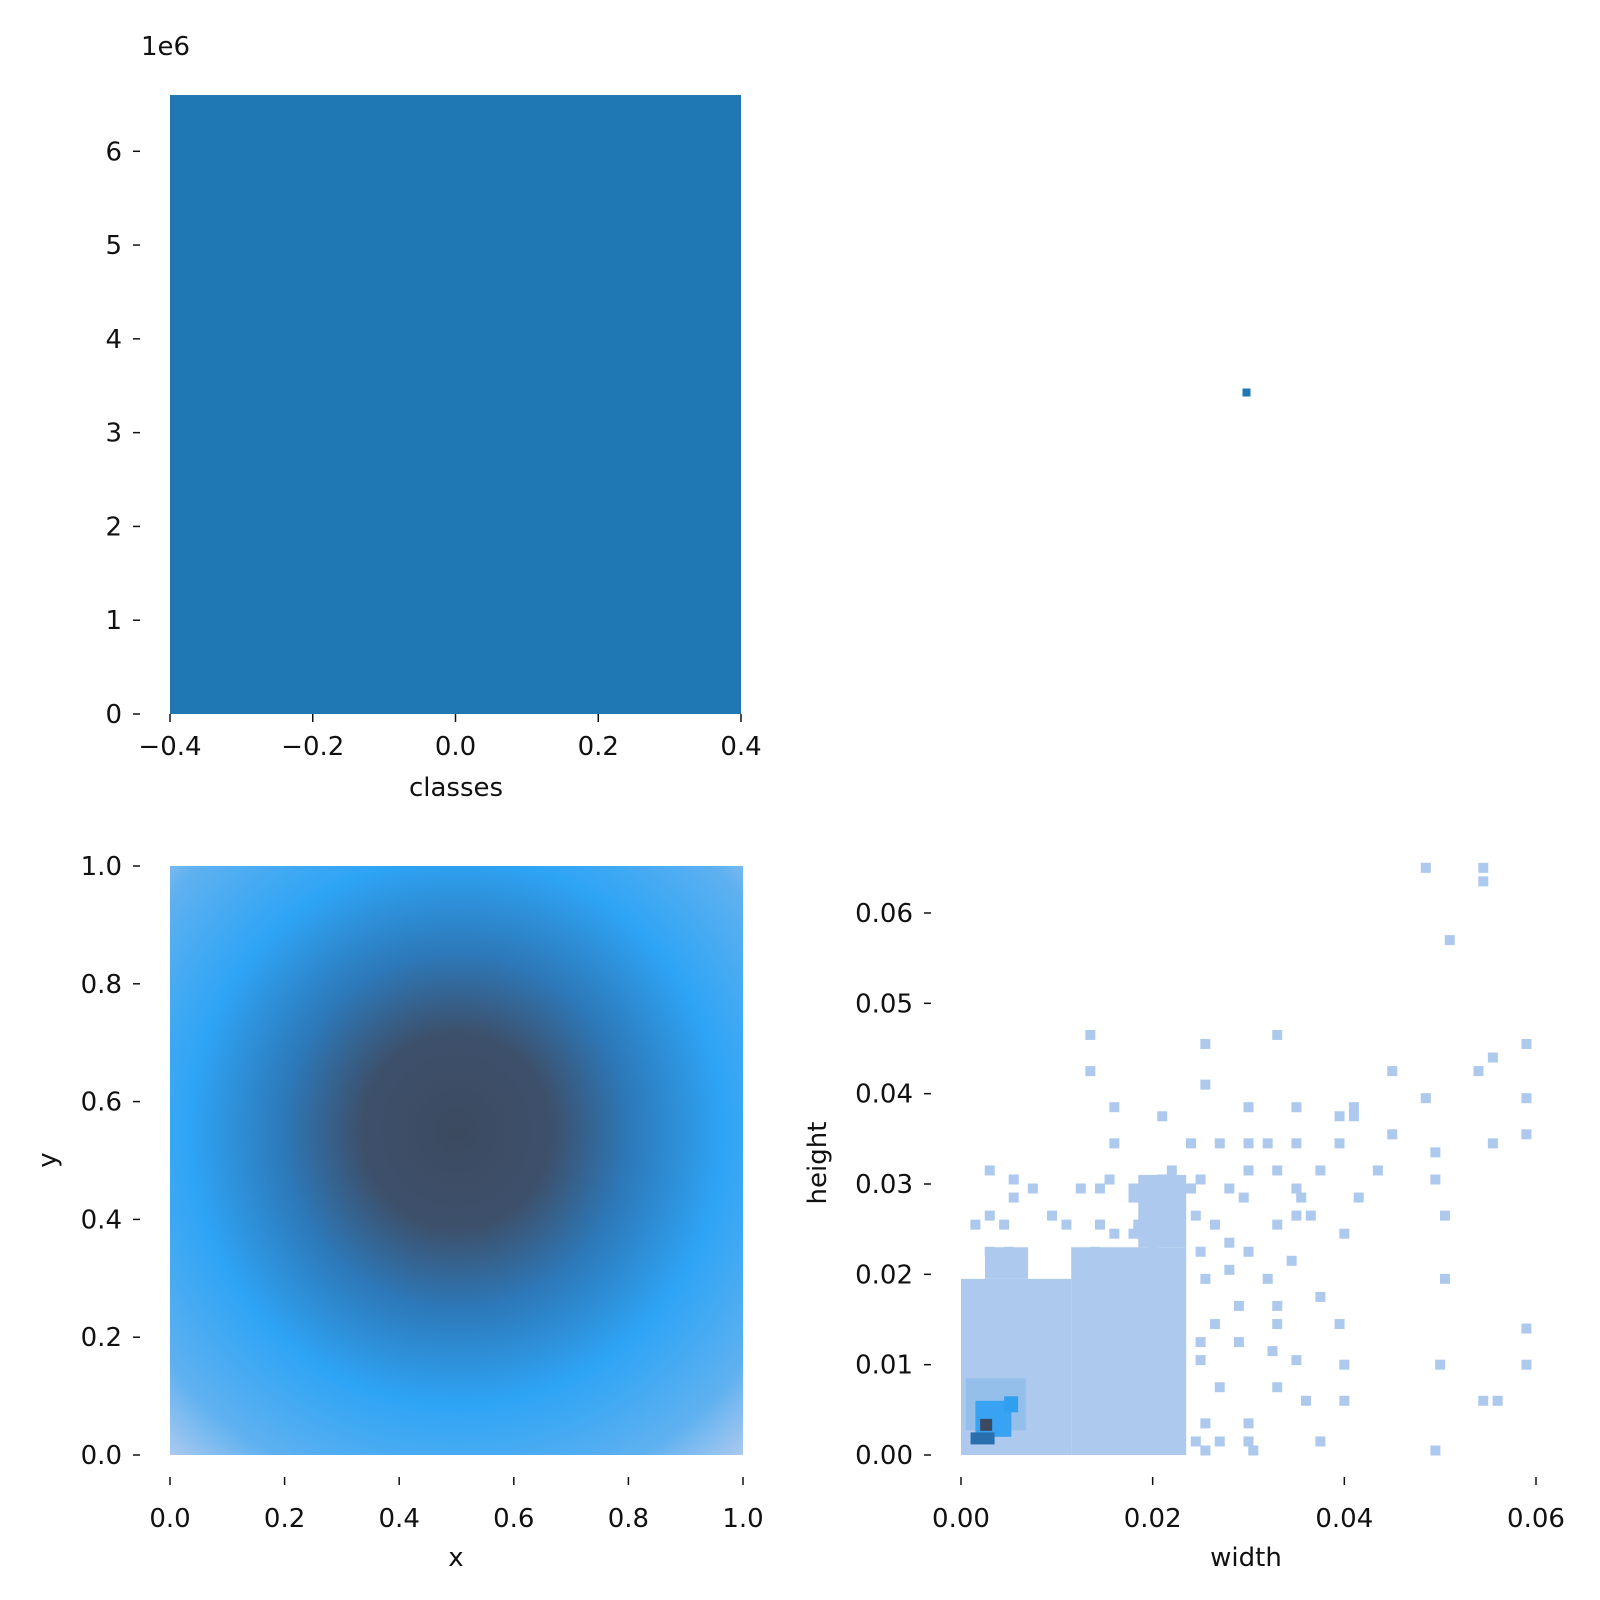  What do you see at coordinates (113, 715) in the screenshot?
I see `tick-label: 0` at bounding box center [113, 715].